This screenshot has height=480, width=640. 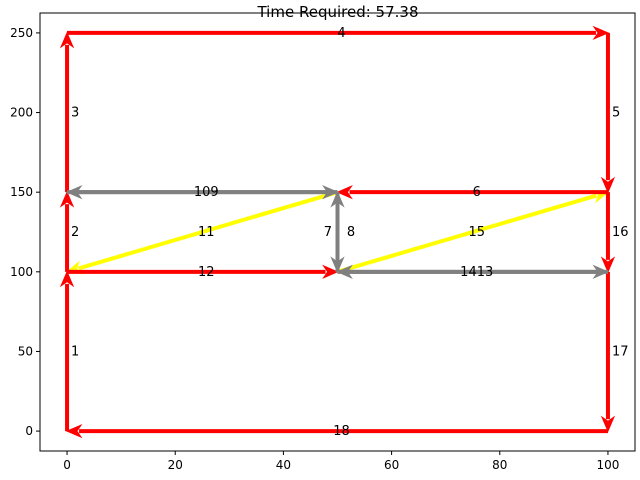 What do you see at coordinates (175, 465) in the screenshot?
I see `x-tick-label: 20` at bounding box center [175, 465].